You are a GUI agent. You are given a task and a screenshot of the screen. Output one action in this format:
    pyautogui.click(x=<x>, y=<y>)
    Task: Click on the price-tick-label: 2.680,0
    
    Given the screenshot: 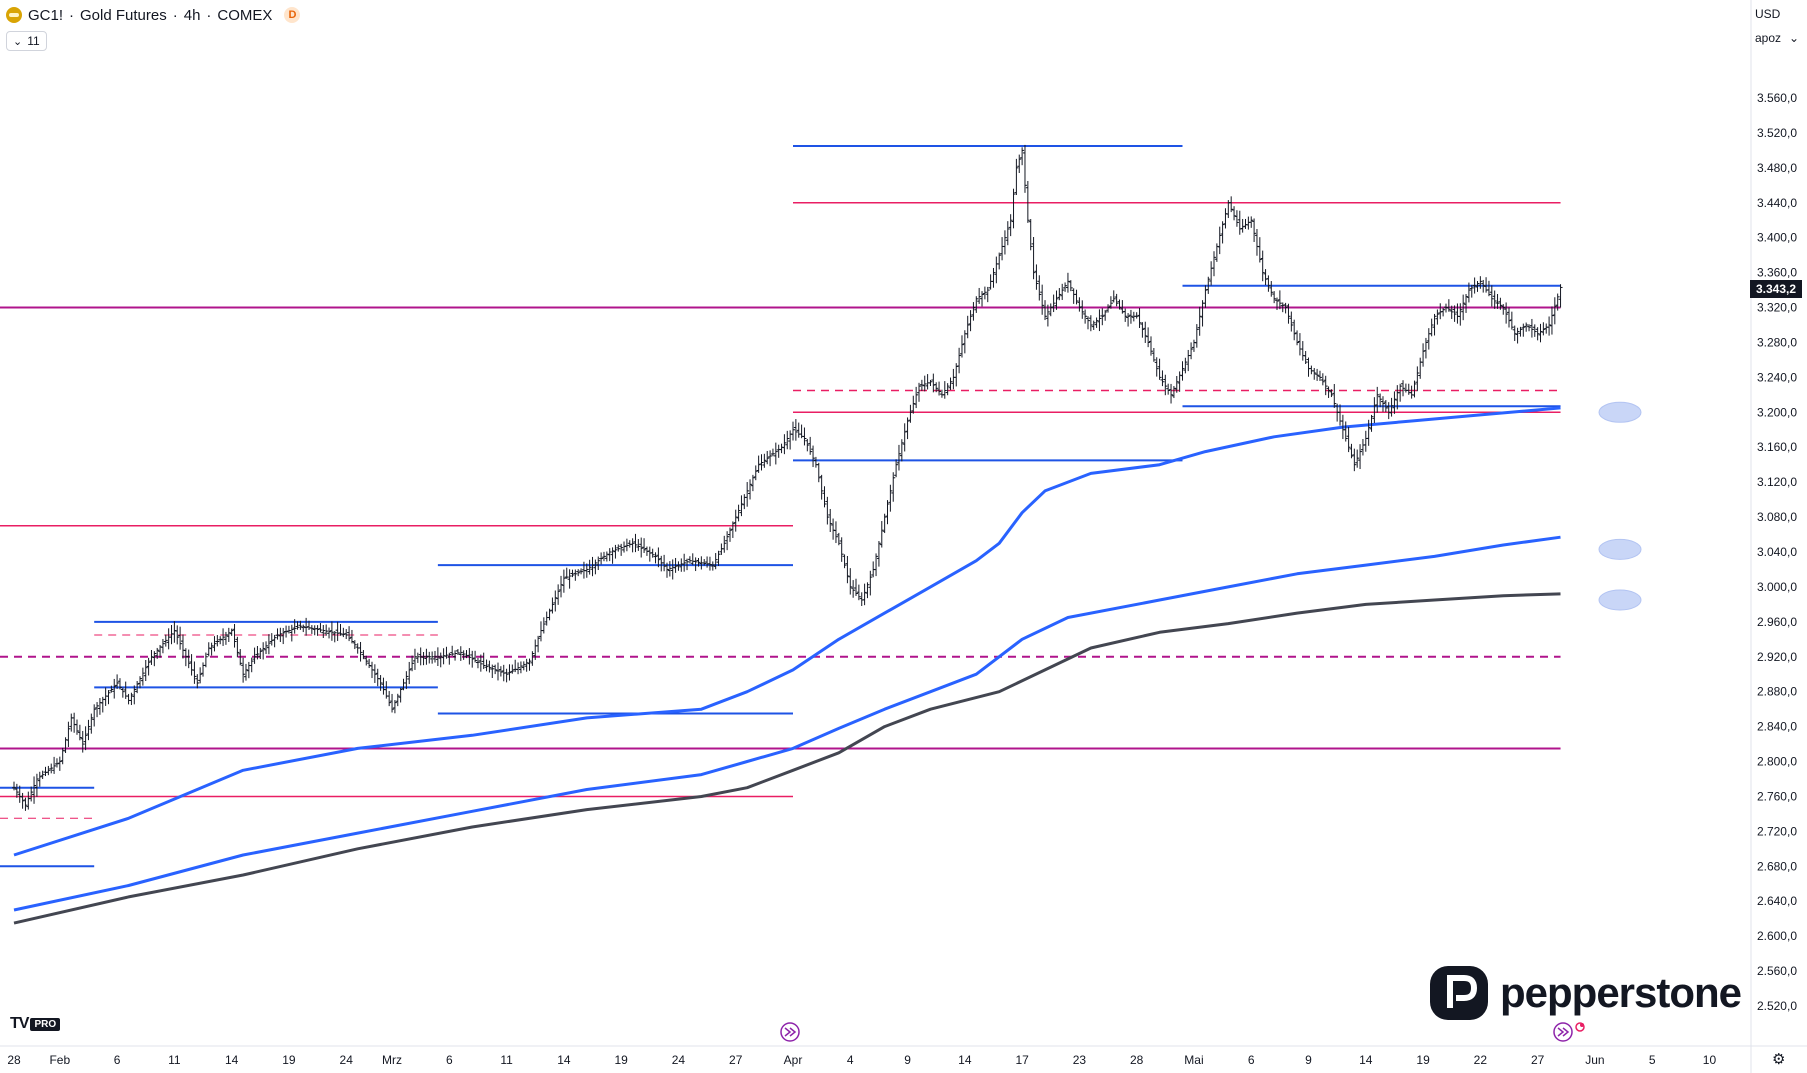 What is the action you would take?
    pyautogui.click(x=1777, y=866)
    